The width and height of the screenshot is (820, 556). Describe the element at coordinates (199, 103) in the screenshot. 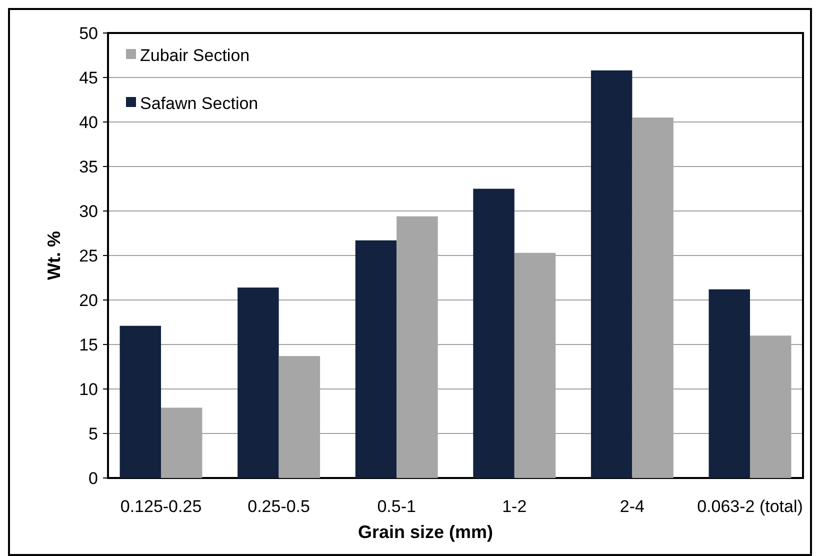

I see `legend-label: Safawn Section` at that location.